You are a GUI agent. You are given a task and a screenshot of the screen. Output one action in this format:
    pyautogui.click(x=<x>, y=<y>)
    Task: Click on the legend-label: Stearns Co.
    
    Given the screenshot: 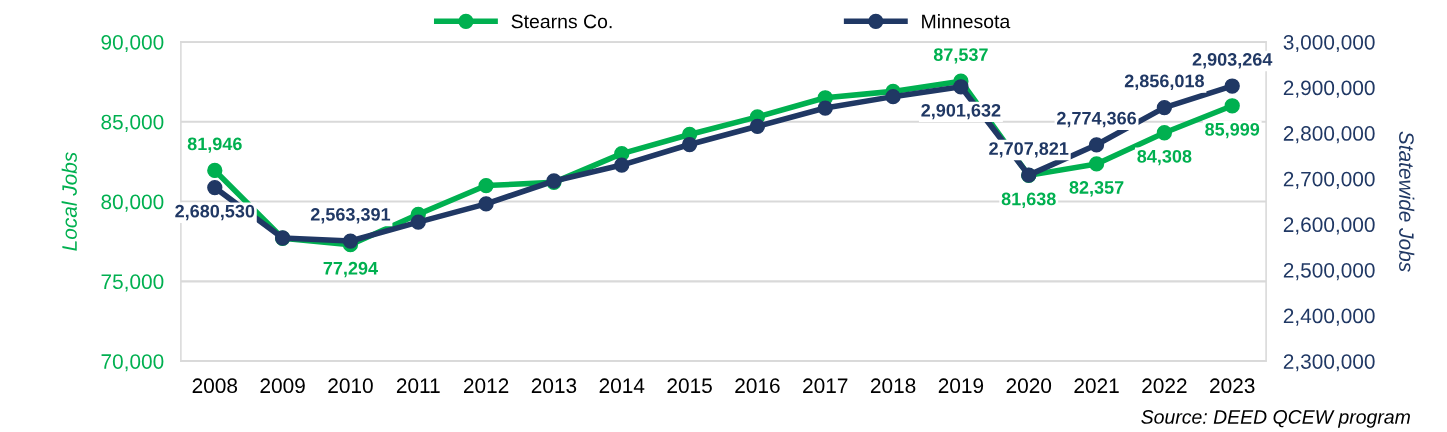 What is the action you would take?
    pyautogui.click(x=561, y=21)
    